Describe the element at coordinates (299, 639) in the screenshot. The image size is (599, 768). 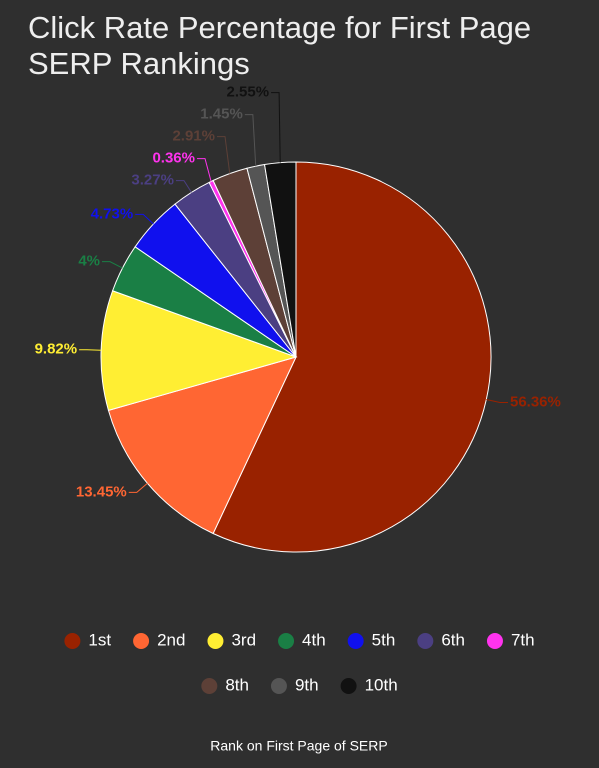
I see `legend-row: 1st 2nd 3rd 4th 5th 6th 7th` at that location.